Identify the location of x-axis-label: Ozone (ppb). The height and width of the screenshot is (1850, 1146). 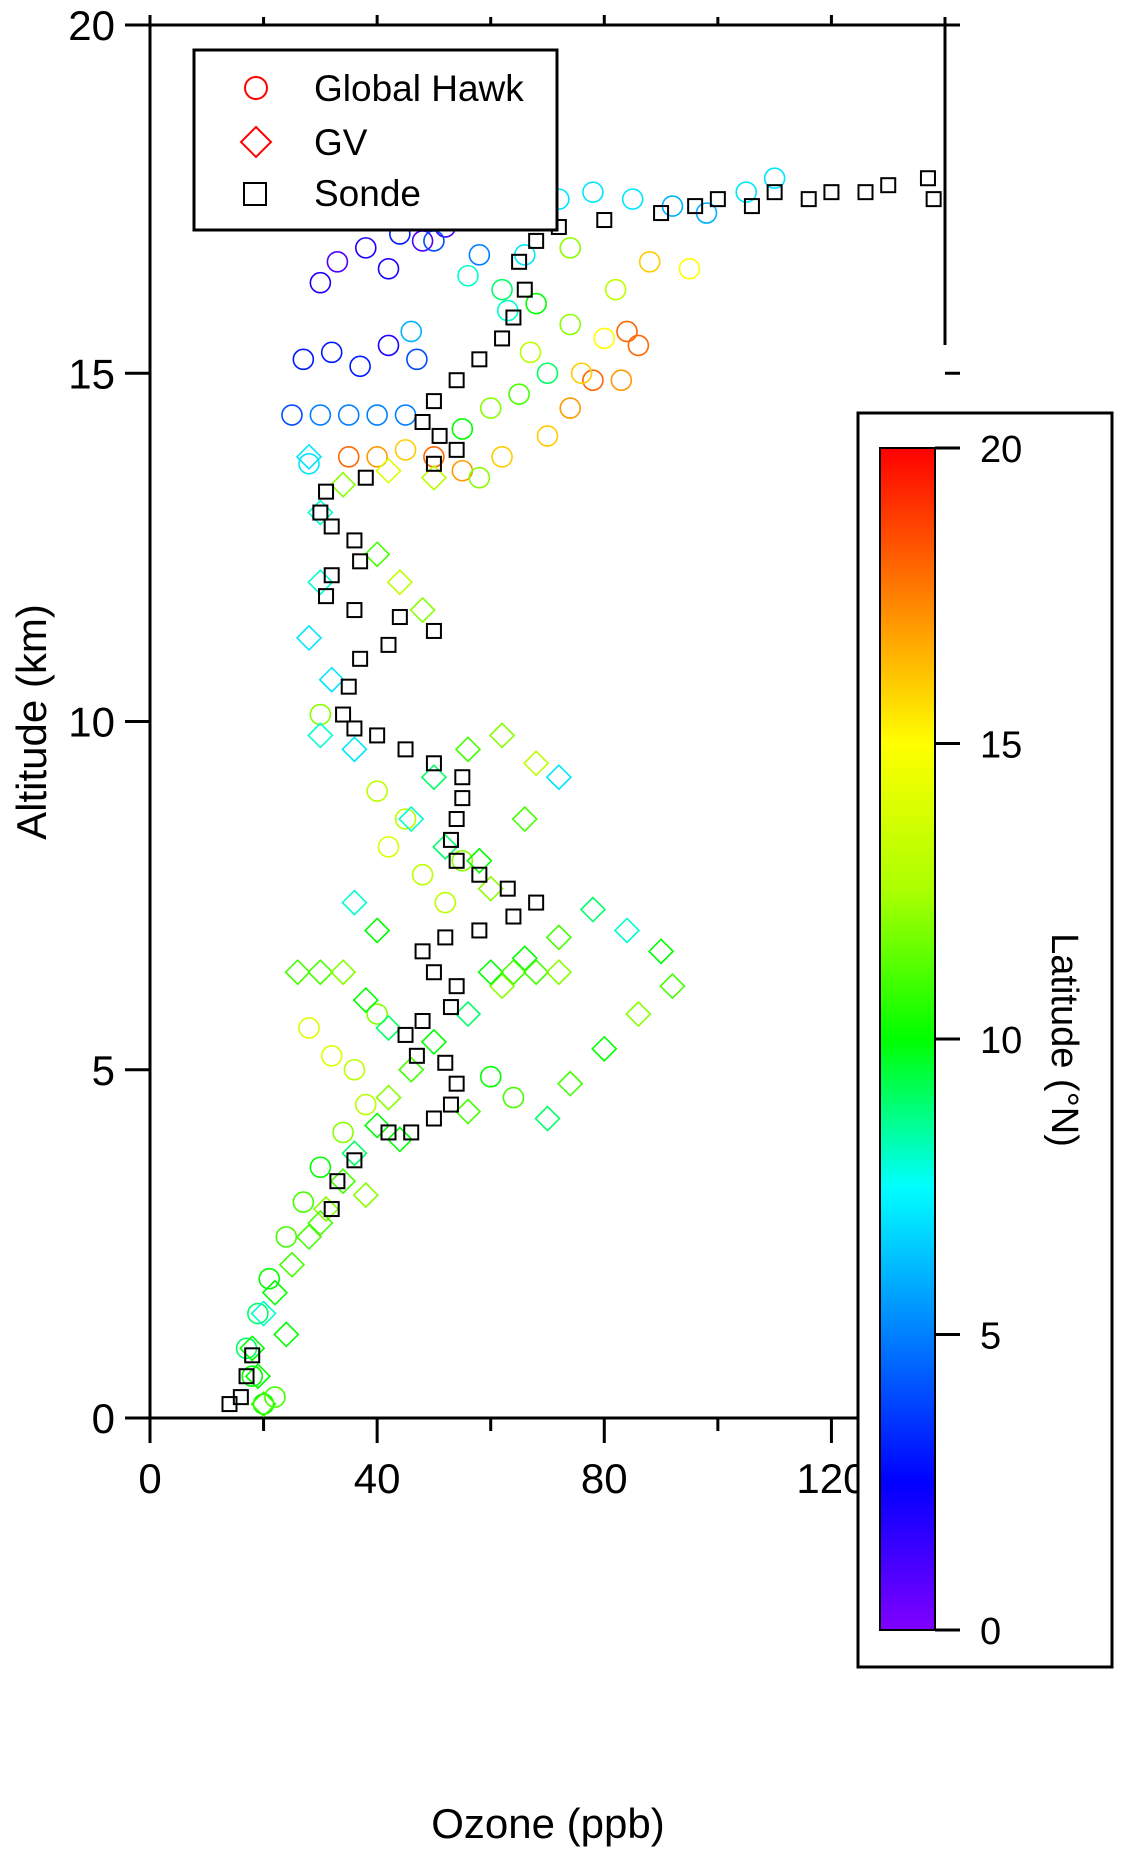
(547, 1823).